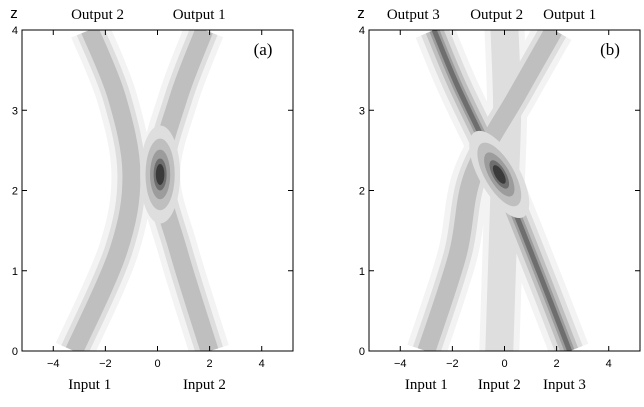 This screenshot has height=407, width=644. What do you see at coordinates (610, 49) in the screenshot?
I see `panel-label: (b)` at bounding box center [610, 49].